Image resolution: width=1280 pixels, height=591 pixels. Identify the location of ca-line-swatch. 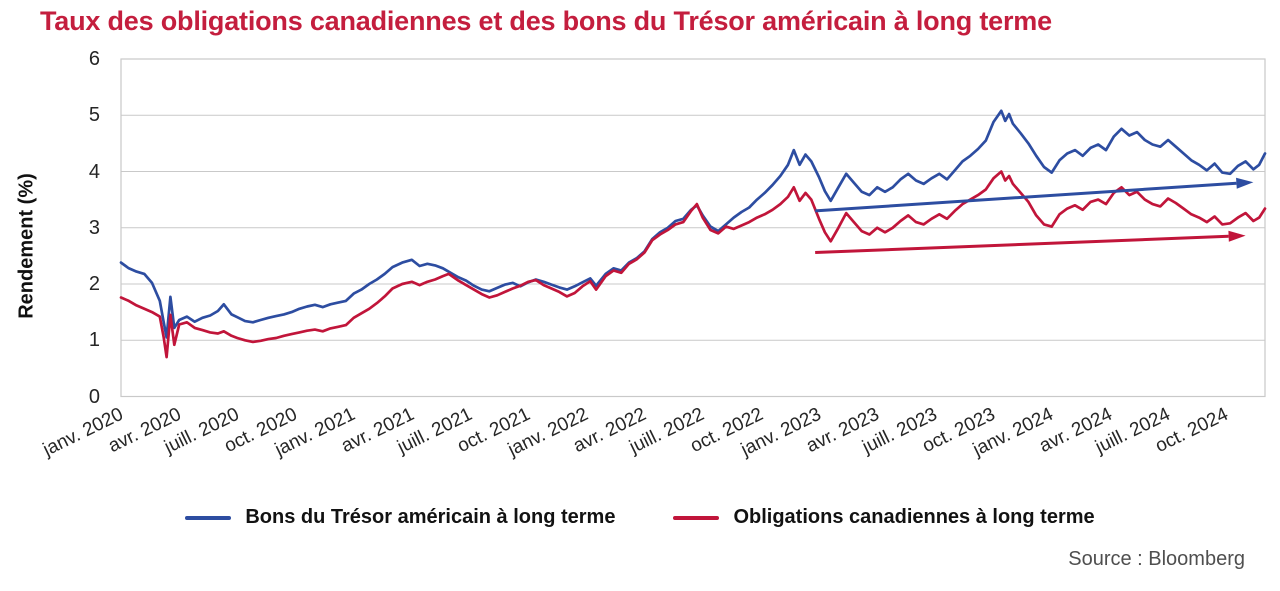
(696, 517).